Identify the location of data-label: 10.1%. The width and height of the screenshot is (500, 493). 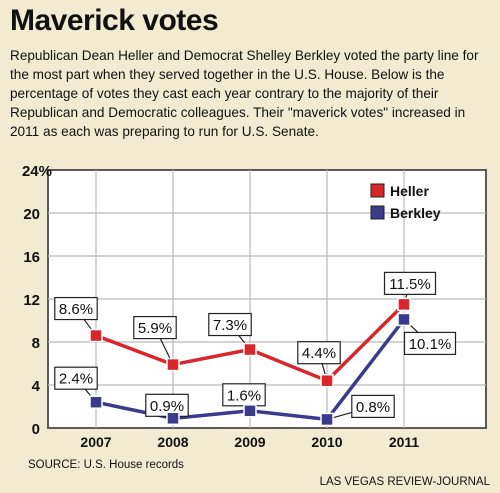
(430, 344).